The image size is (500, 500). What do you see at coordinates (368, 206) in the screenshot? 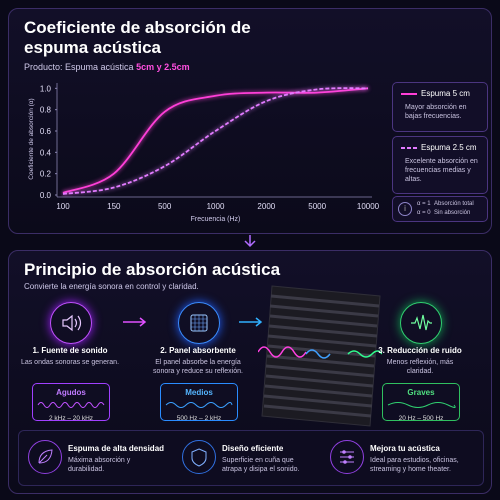
I see `x-tick-label: 10000` at bounding box center [368, 206].